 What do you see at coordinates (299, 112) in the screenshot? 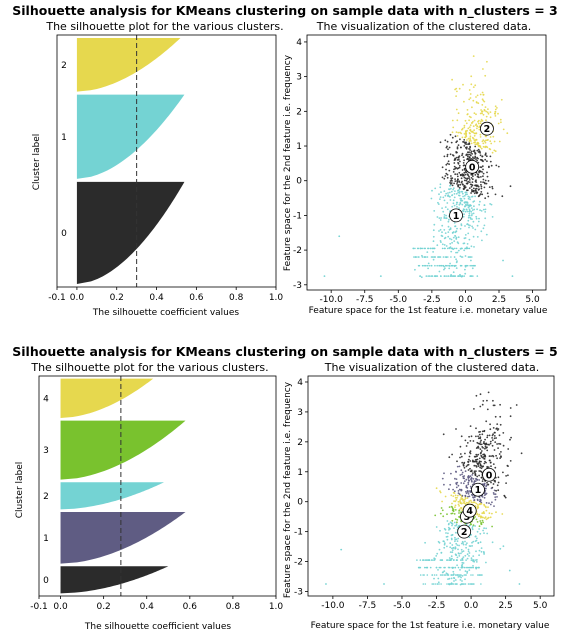
I see `scatter-ytick-fig1: 2` at bounding box center [299, 112].